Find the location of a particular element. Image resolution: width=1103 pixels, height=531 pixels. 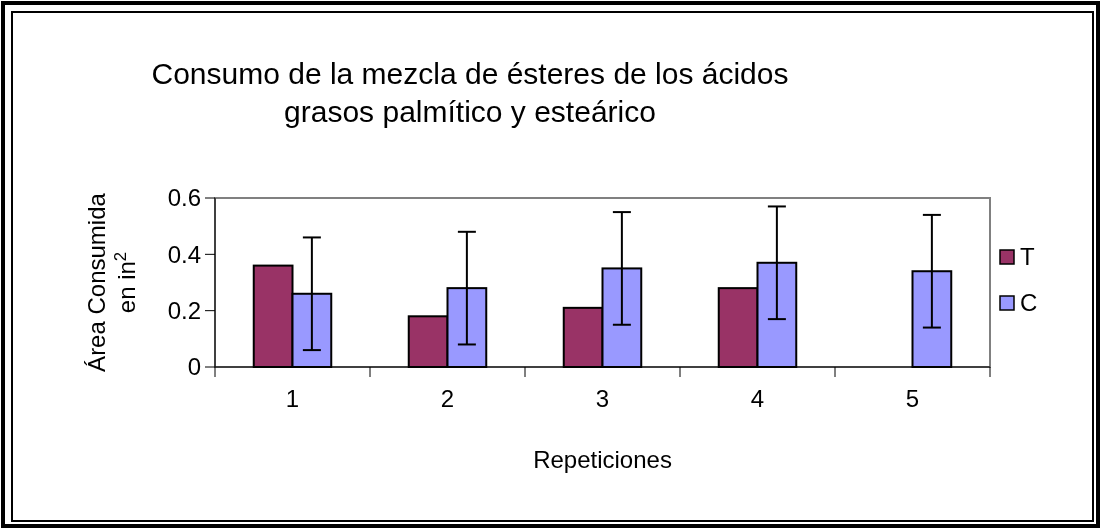

y-tick-label: 0.6 is located at coordinates (184, 198).